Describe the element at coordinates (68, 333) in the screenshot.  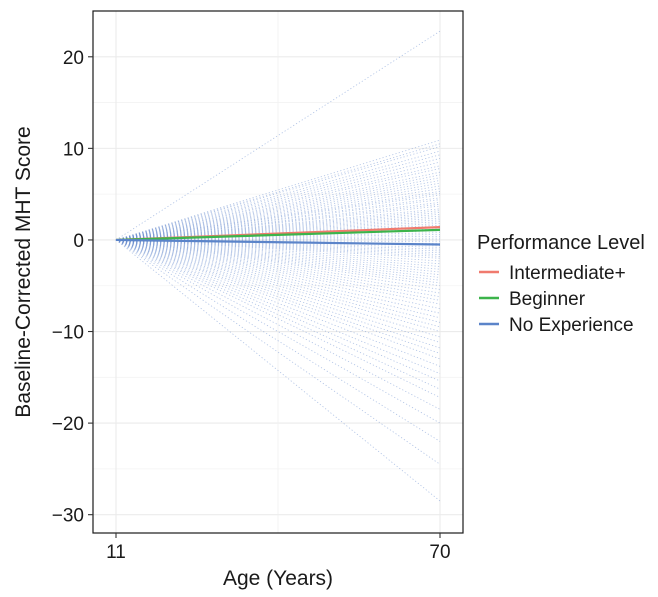
I see `y-tick-label: −10` at that location.